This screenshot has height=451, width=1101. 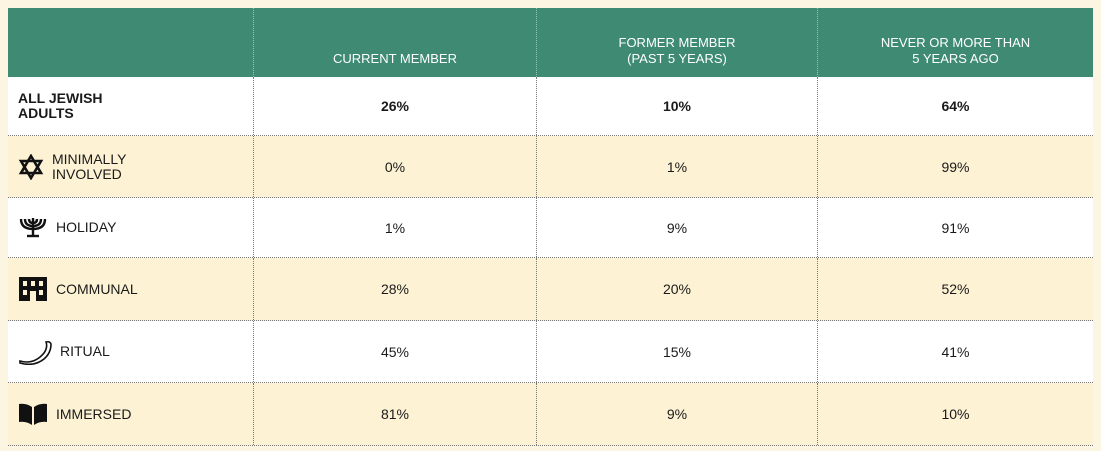 I want to click on value-cell: 26%, so click(x=394, y=106).